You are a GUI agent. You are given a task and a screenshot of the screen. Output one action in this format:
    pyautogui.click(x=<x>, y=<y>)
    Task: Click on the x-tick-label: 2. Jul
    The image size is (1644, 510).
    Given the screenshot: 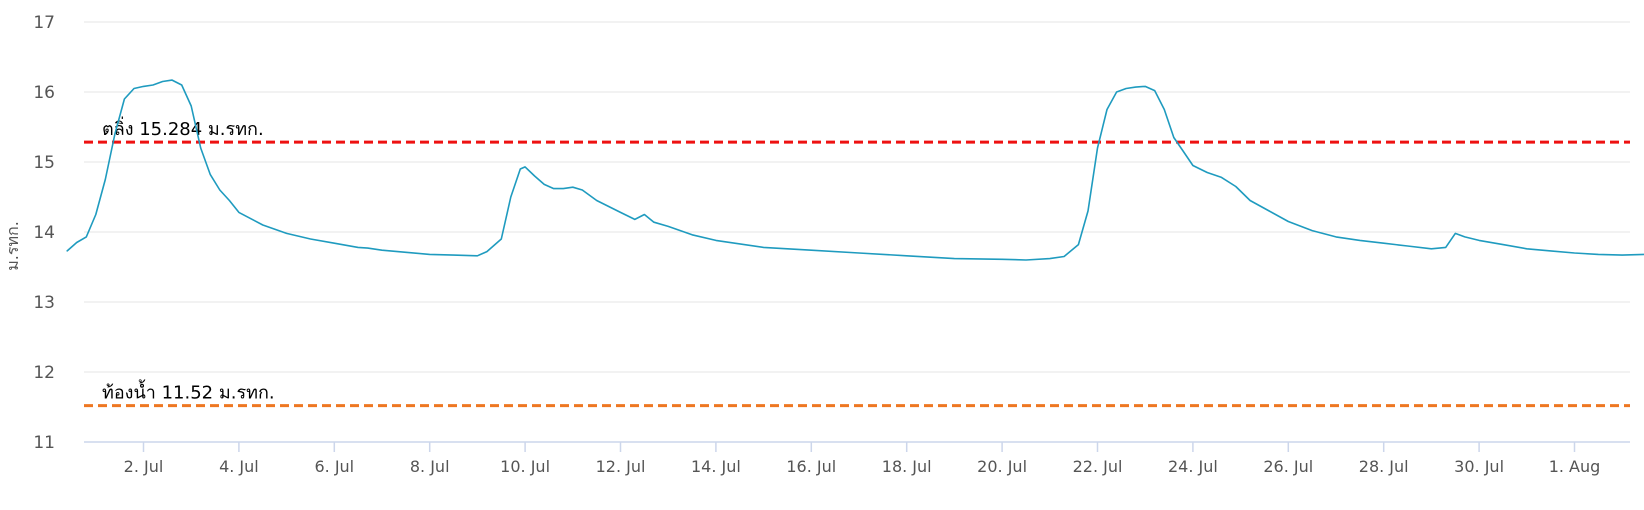 What is the action you would take?
    pyautogui.click(x=144, y=466)
    